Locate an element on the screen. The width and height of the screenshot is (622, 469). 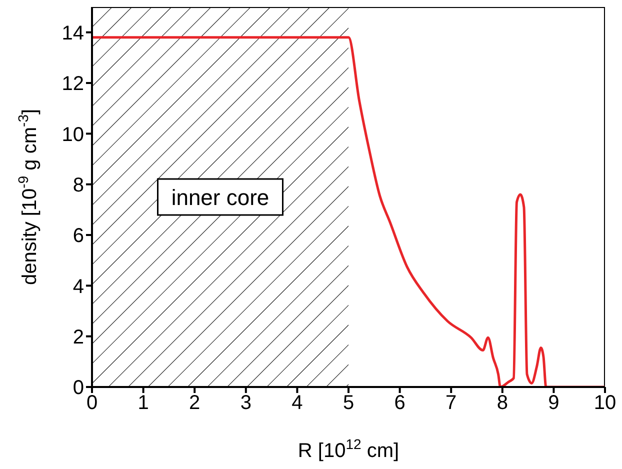
y-tick-label: 2 is located at coordinates (78, 337).